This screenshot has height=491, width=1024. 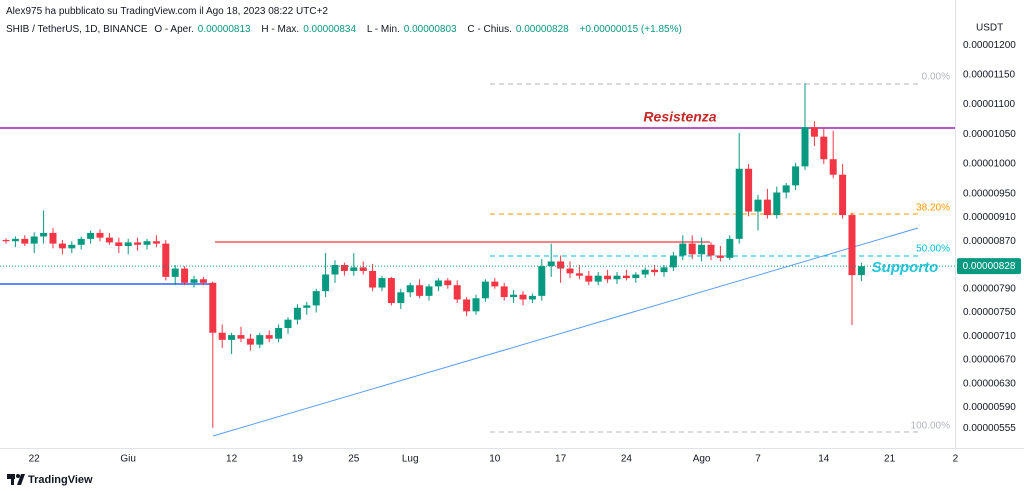 What do you see at coordinates (989, 383) in the screenshot?
I see `y-tick-label: 0.00000630` at bounding box center [989, 383].